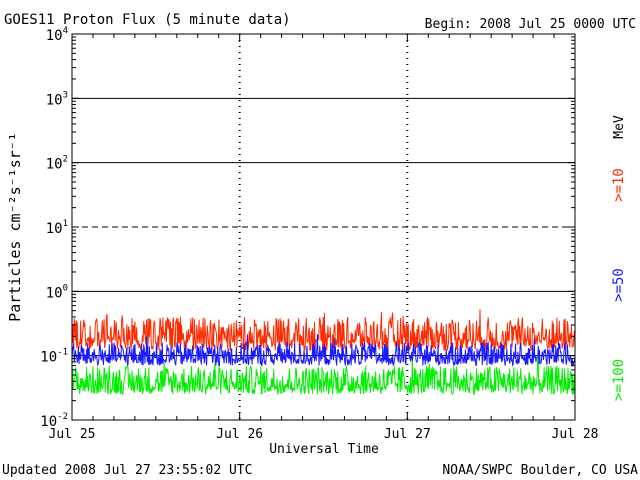  What do you see at coordinates (619, 185) in the screenshot?
I see `legend-entry: >=10` at bounding box center [619, 185].